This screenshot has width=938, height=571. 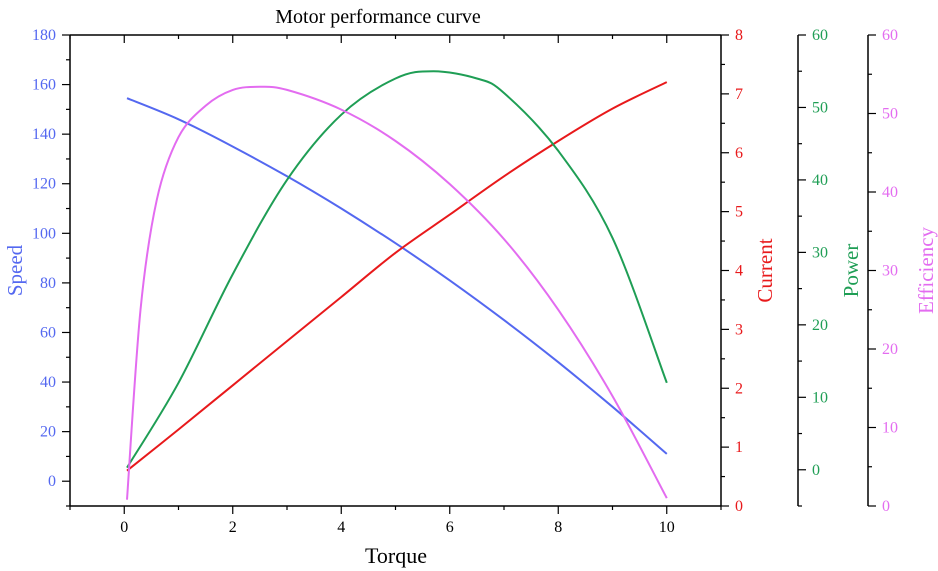 What do you see at coordinates (558, 527) in the screenshot?
I see `x-tick-label: 8` at bounding box center [558, 527].